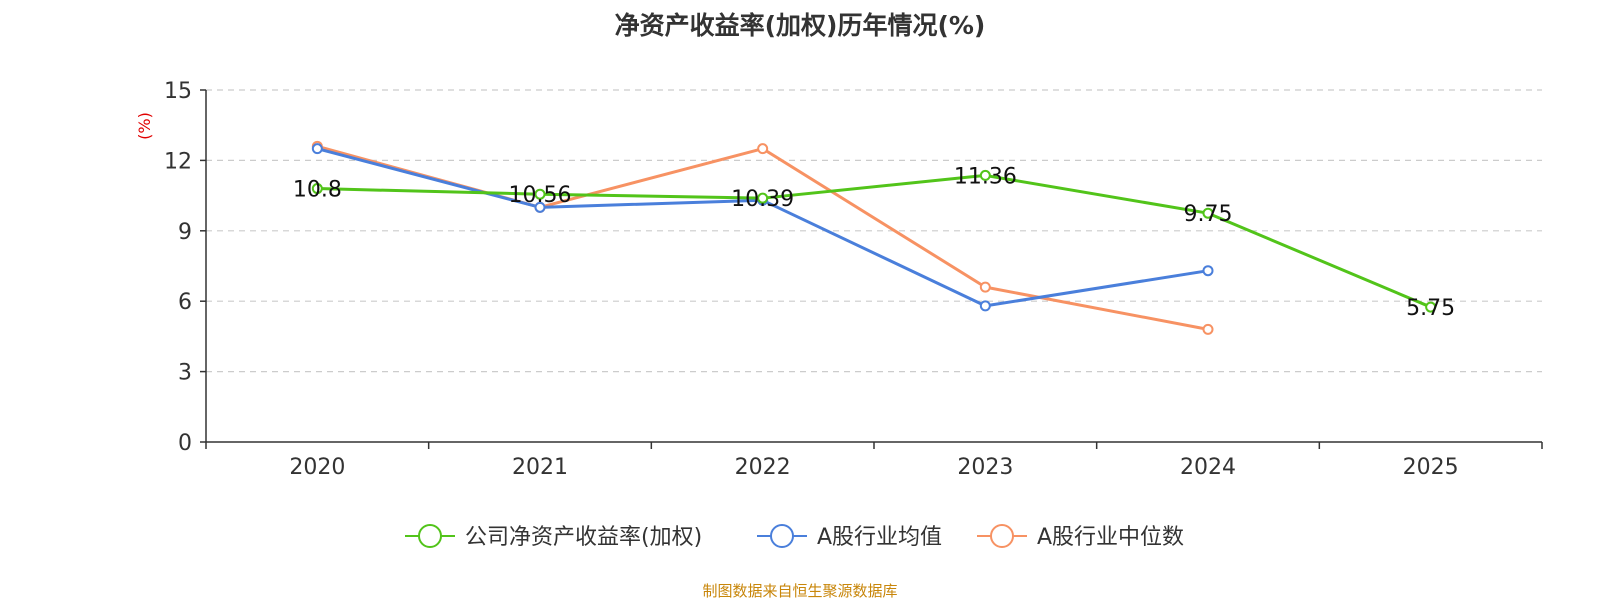  Describe the element at coordinates (540, 467) in the screenshot. I see `x-tick-label: 2021` at that location.